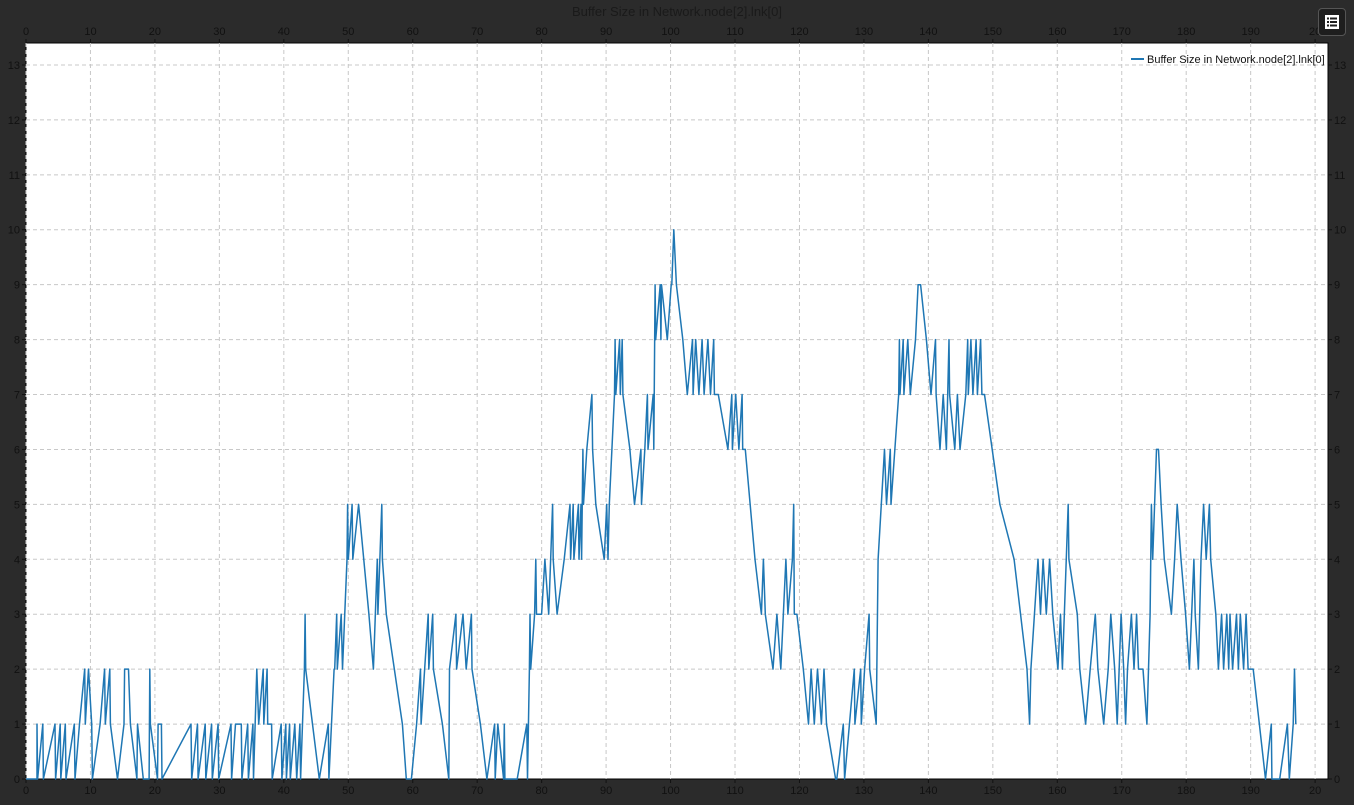 This screenshot has height=805, width=1354. What do you see at coordinates (1057, 791) in the screenshot?
I see `x-tick-label-bottom: 160` at bounding box center [1057, 791].